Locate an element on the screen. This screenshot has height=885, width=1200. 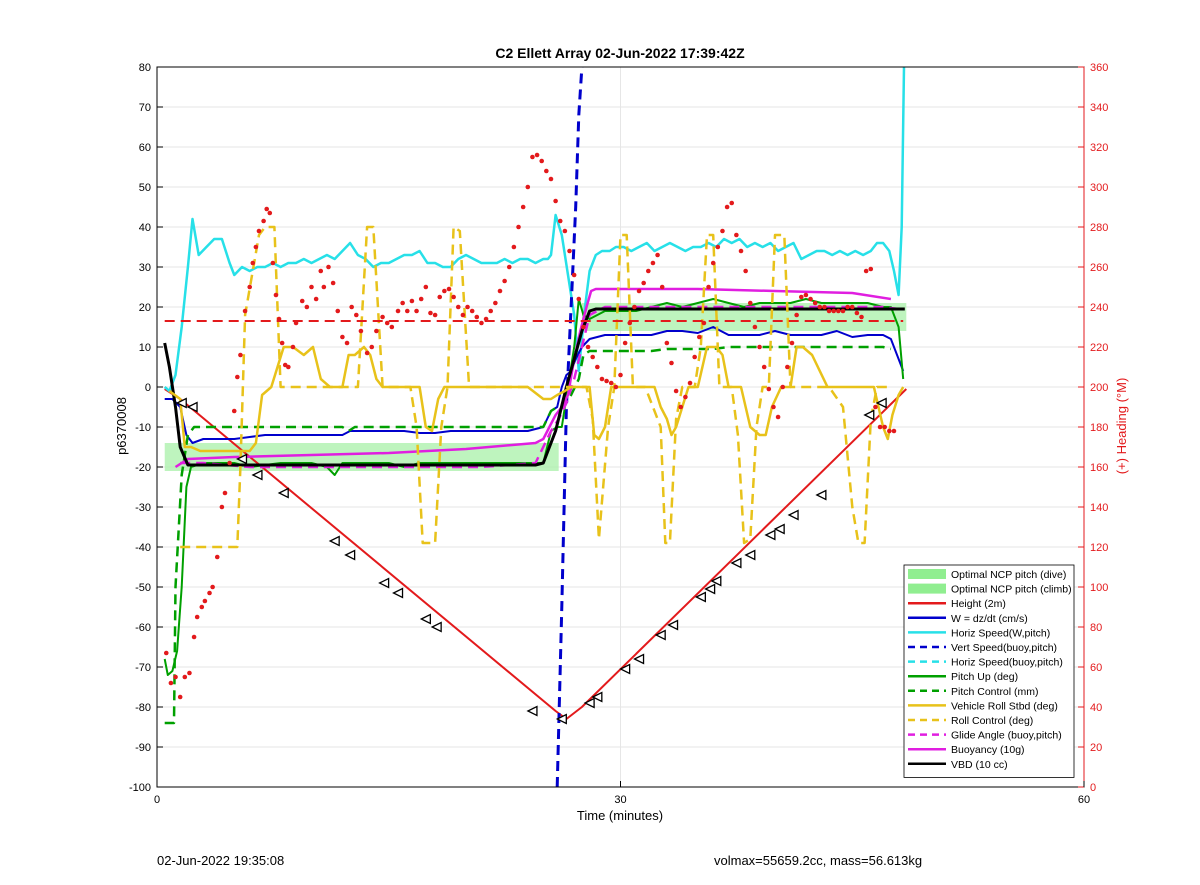
legend-label: Vehicle Roll Stbd (deg) is located at coordinates (1004, 706).